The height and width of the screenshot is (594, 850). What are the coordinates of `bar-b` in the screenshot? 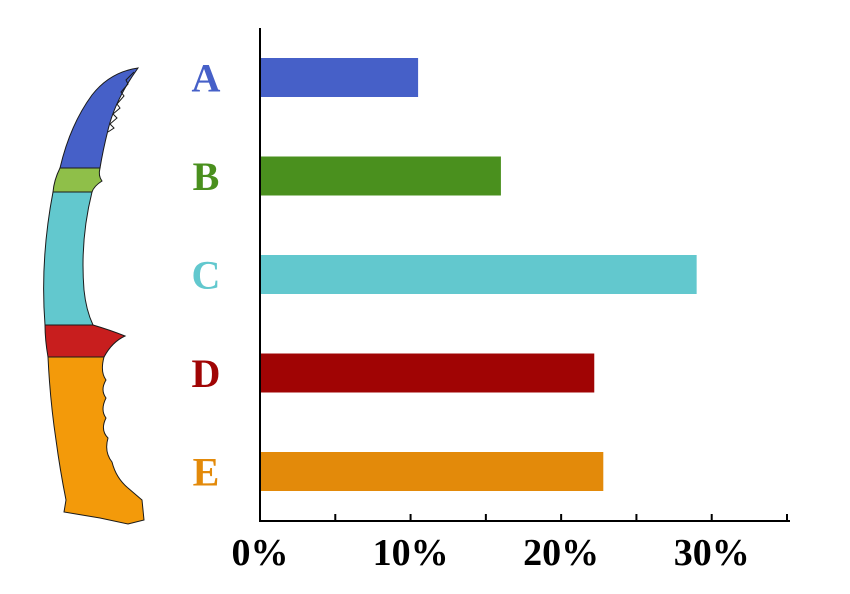 It's located at (381, 176).